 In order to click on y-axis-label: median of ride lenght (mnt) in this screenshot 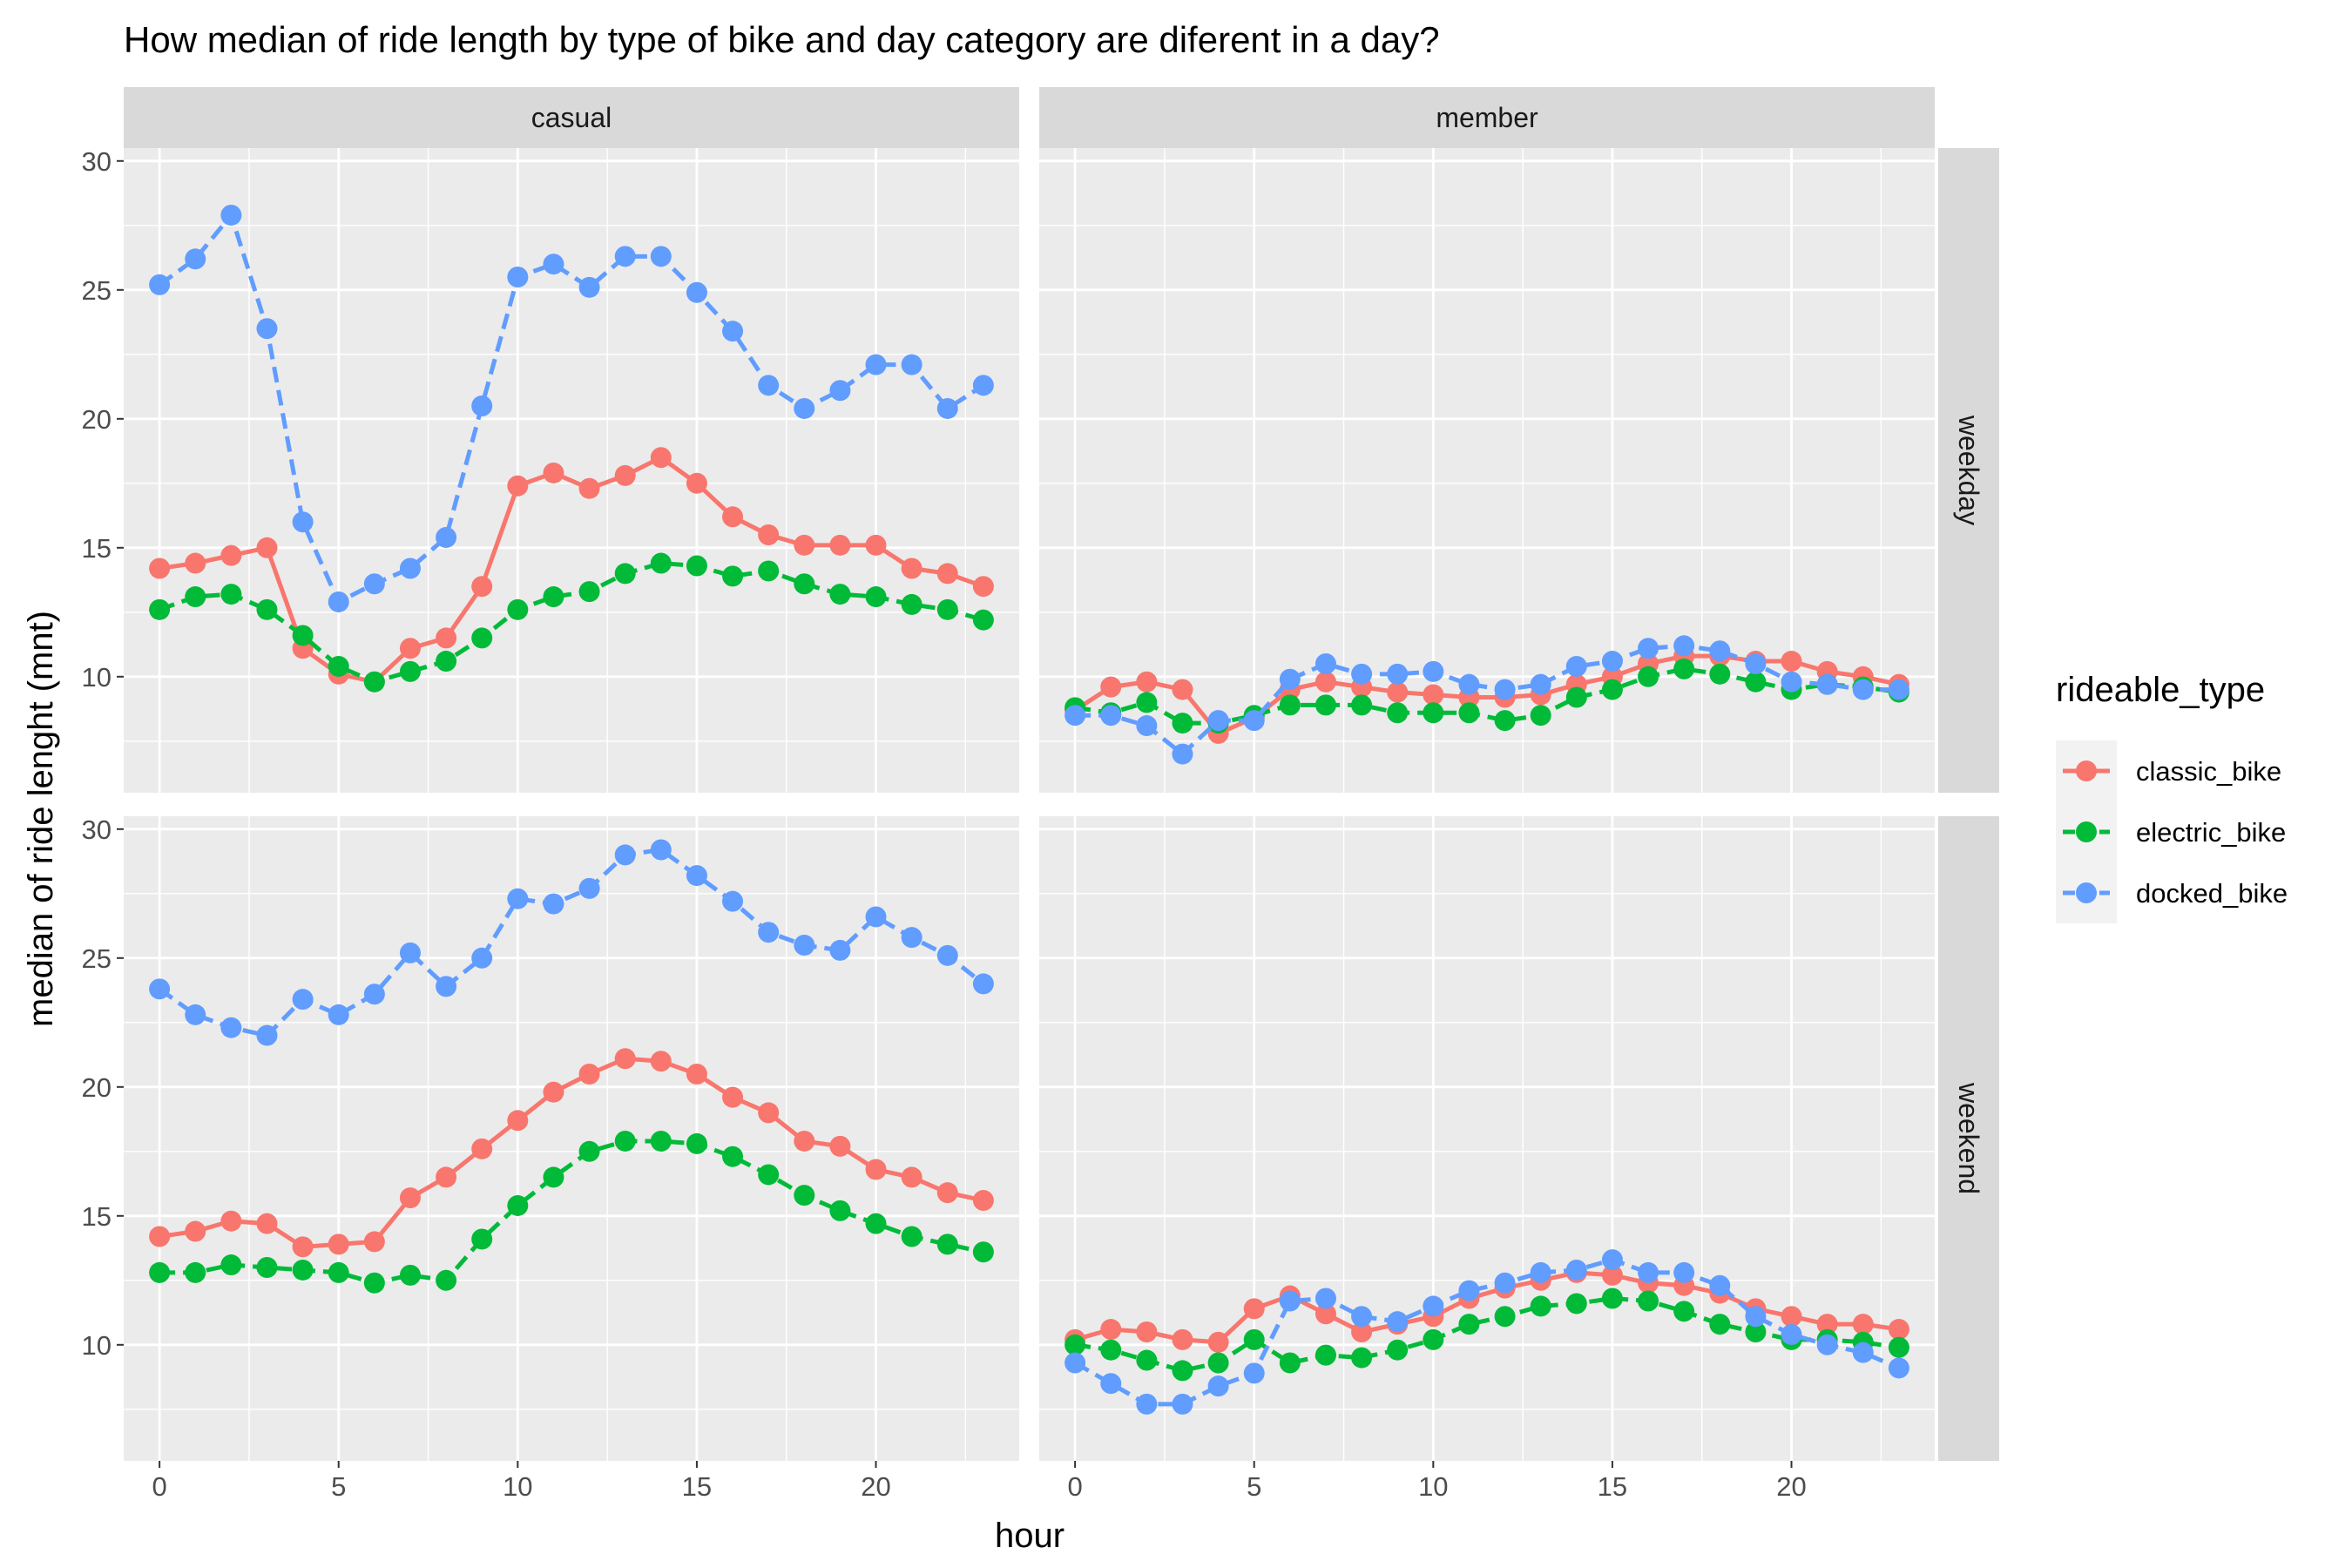, I will do `click(41, 819)`.